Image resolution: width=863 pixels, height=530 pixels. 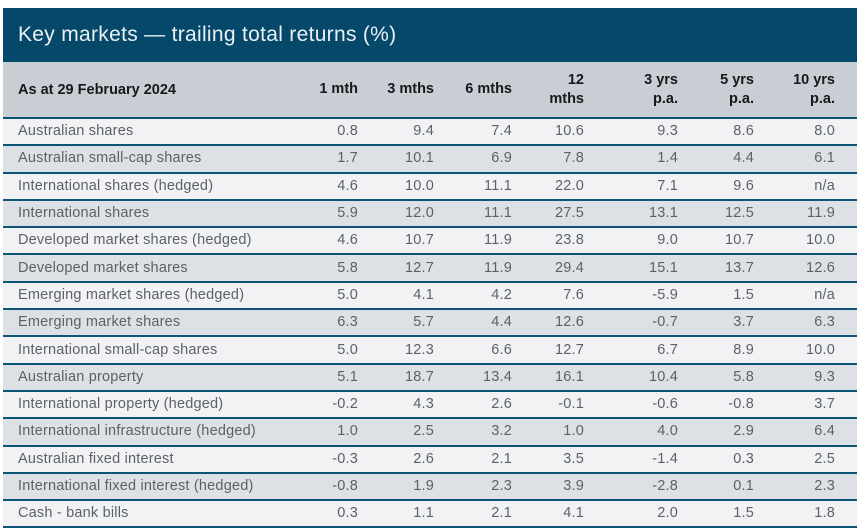 What do you see at coordinates (738, 158) in the screenshot?
I see `row-value: 4.4` at bounding box center [738, 158].